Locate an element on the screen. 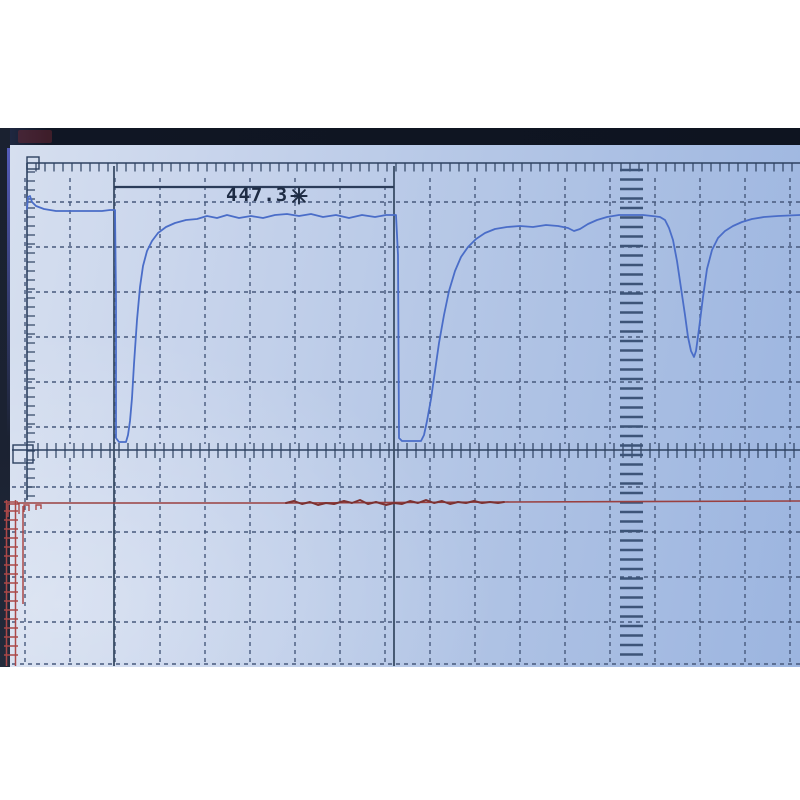 The height and width of the screenshot is (800, 800). measurement-value: 447.3 is located at coordinates (257, 195).